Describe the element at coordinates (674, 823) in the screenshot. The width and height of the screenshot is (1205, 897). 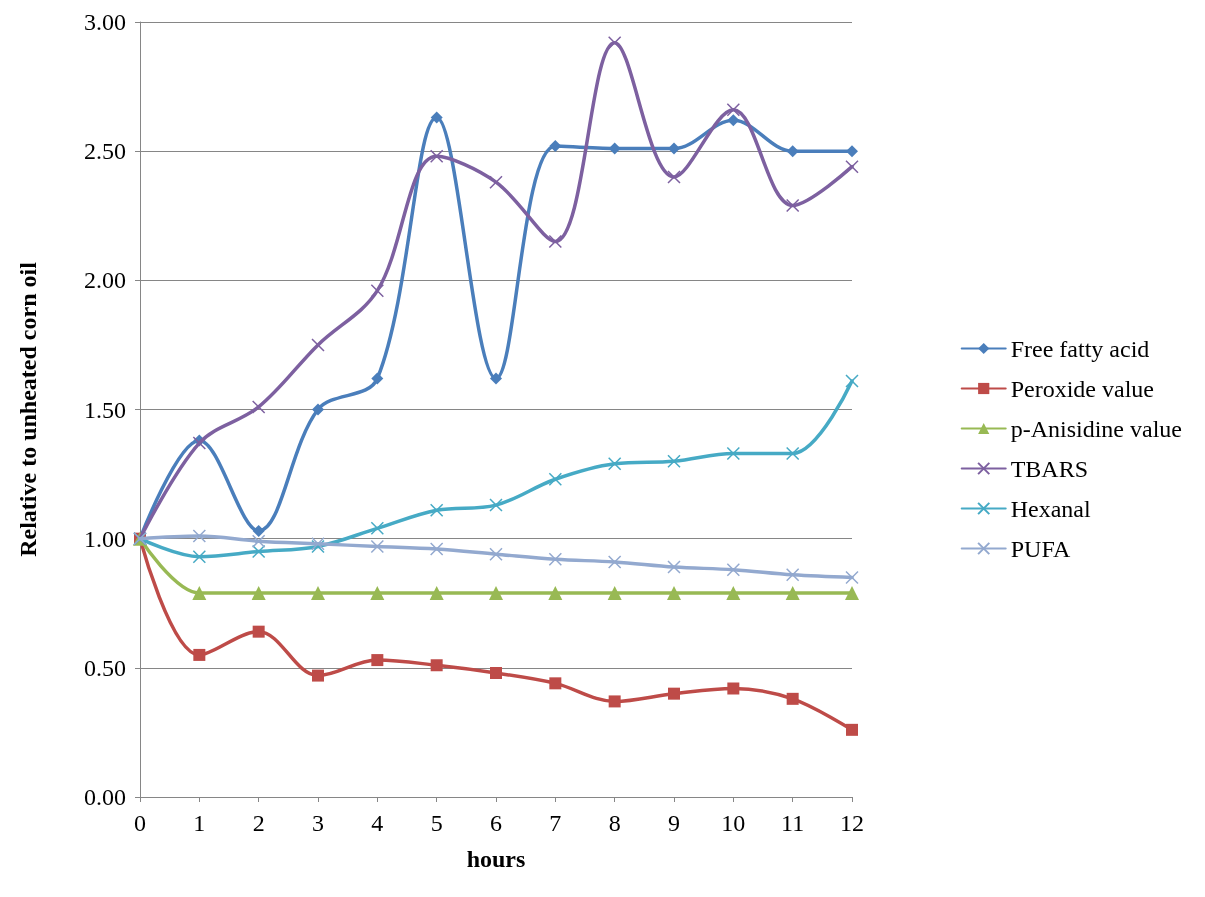
I see `x-tick-label: 9` at that location.